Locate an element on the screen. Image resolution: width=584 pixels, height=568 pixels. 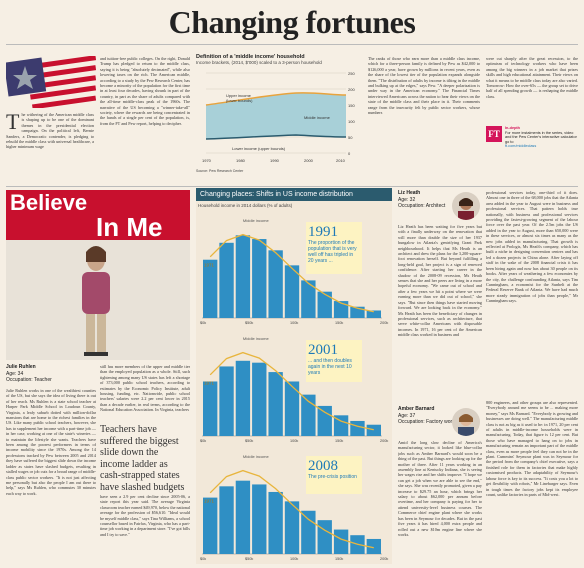
person2-avatar is located at coordinates (466, 206).